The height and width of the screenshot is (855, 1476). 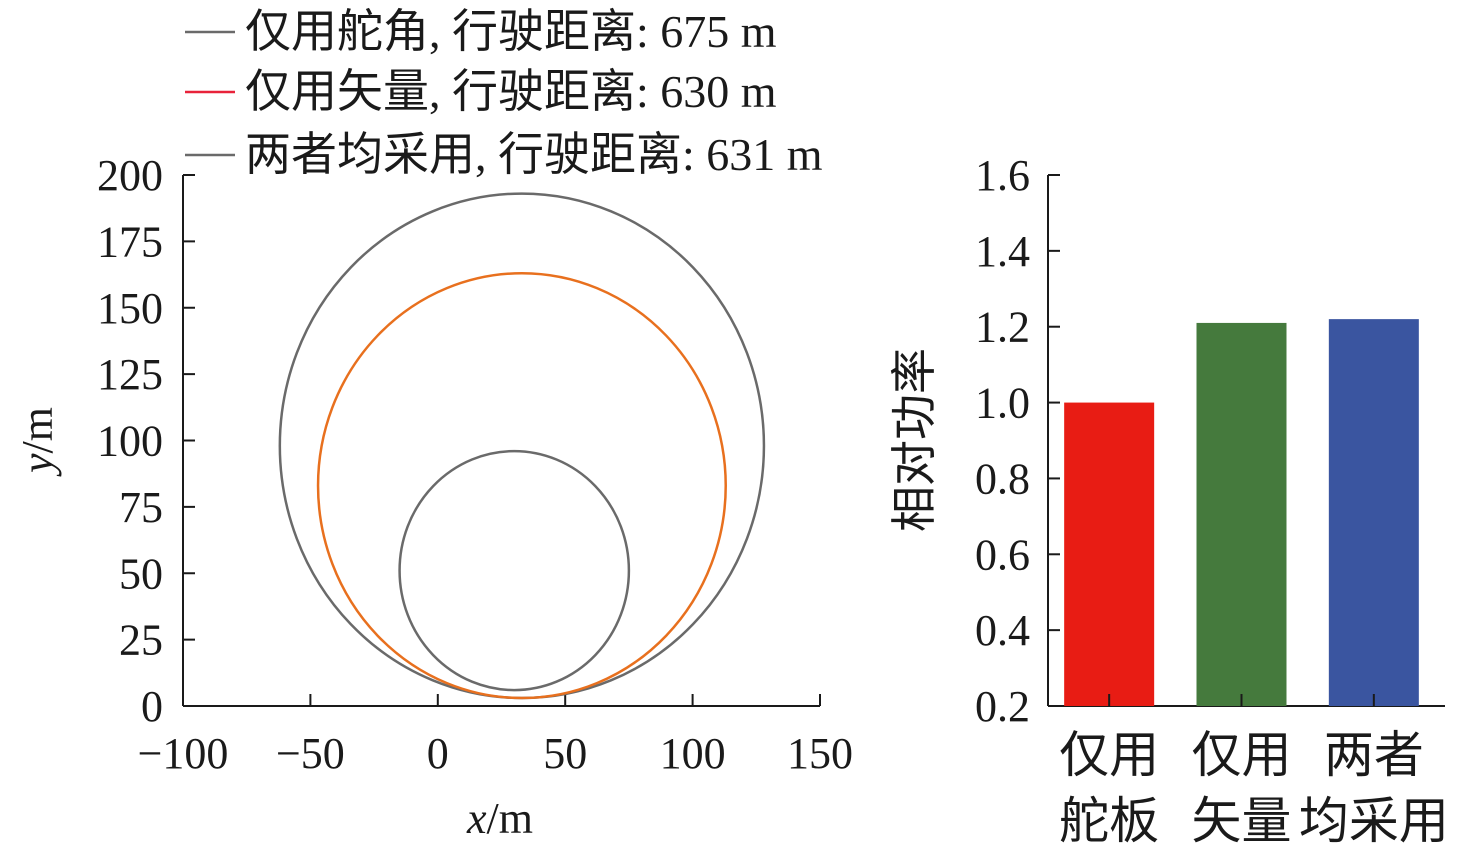 What do you see at coordinates (310, 753) in the screenshot?
I see `trajectory-x-tick-label: −50` at bounding box center [310, 753].